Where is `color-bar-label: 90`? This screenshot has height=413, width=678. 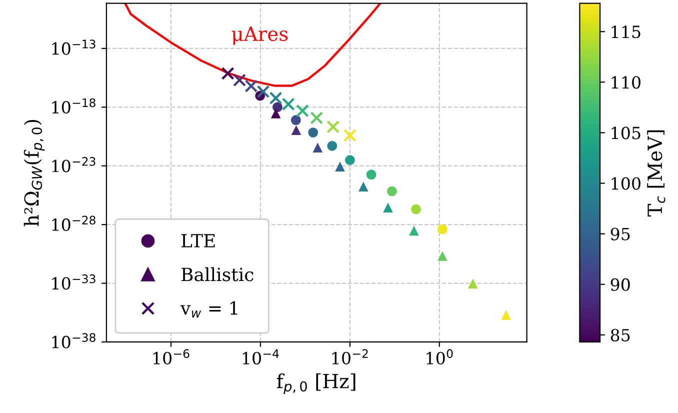 color-bar-label: 90 is located at coordinates (620, 284).